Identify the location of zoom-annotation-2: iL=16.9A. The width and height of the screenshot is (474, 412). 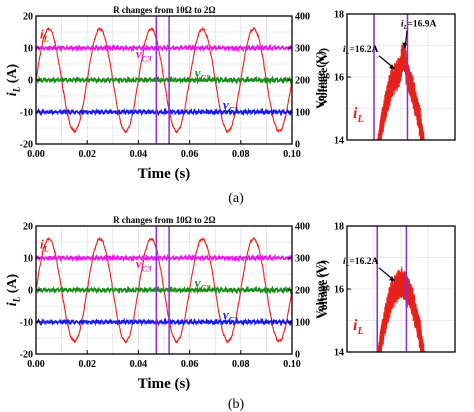
(418, 25).